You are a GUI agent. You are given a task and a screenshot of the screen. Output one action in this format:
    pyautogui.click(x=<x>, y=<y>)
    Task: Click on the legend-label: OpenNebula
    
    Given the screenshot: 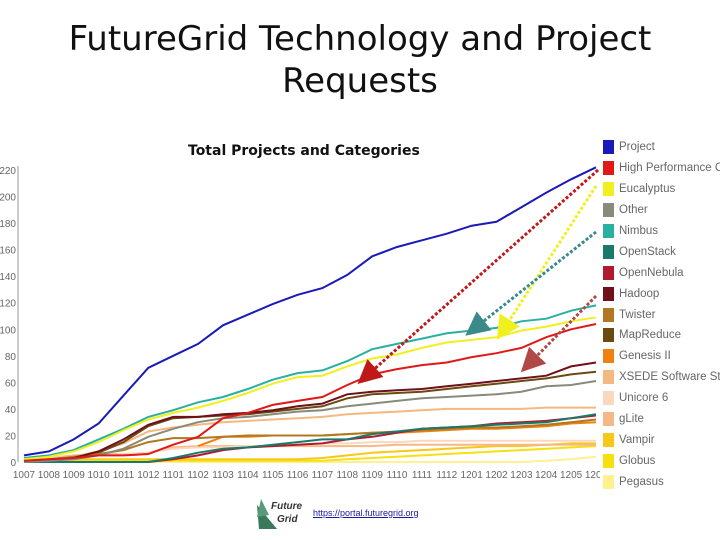 What is the action you would take?
    pyautogui.click(x=651, y=272)
    